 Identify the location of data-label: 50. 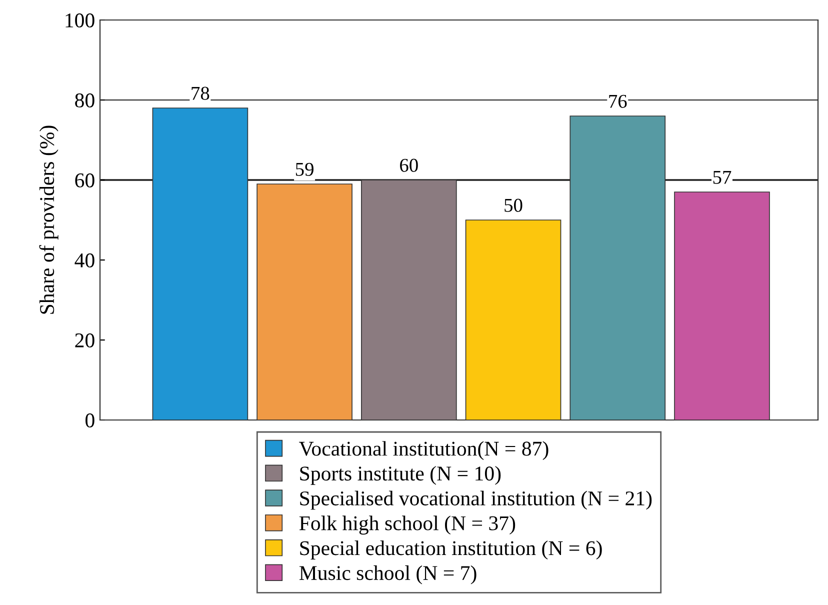
(513, 205).